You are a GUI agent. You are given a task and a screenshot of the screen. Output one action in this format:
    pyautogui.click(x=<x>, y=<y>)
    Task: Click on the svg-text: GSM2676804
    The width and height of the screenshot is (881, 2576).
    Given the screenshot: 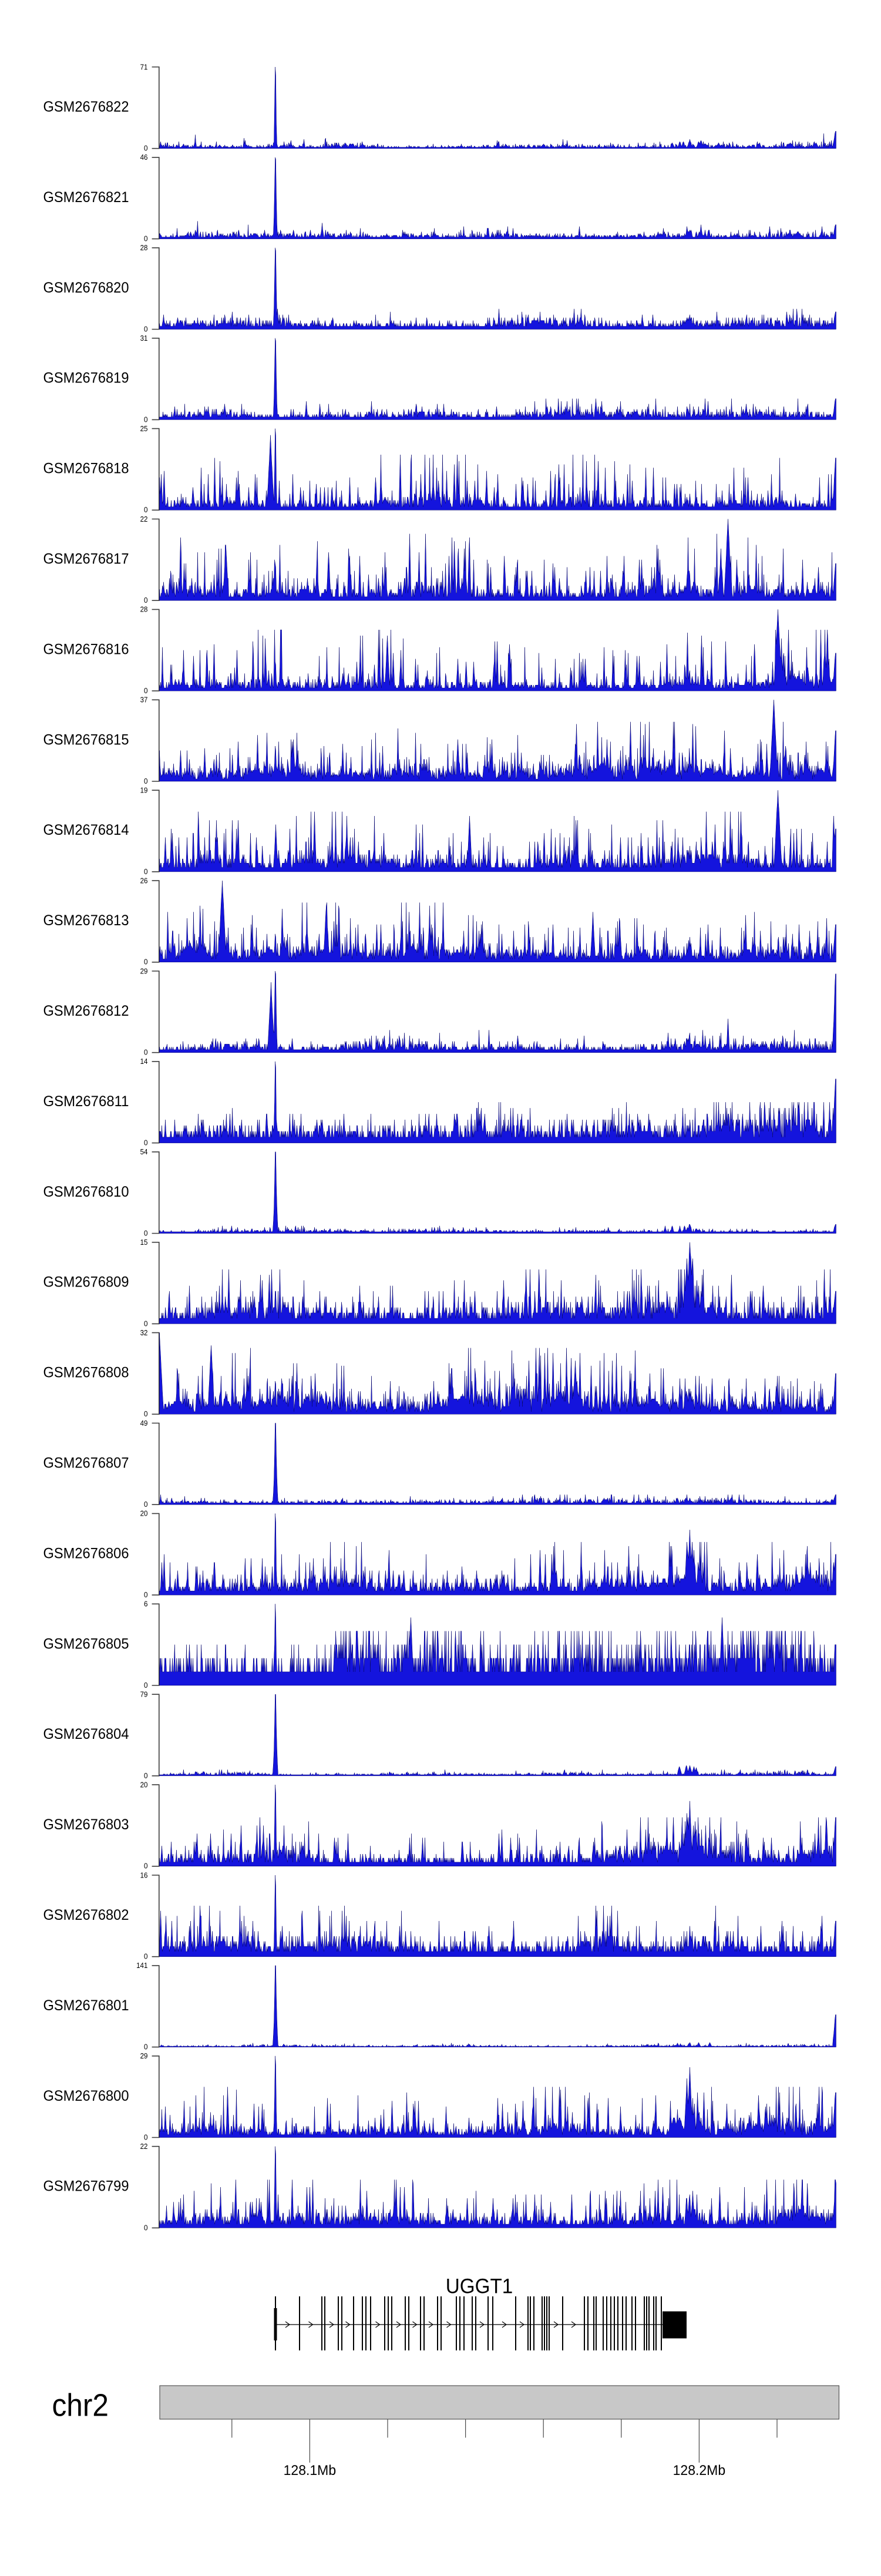 What is the action you would take?
    pyautogui.click(x=86, y=1734)
    